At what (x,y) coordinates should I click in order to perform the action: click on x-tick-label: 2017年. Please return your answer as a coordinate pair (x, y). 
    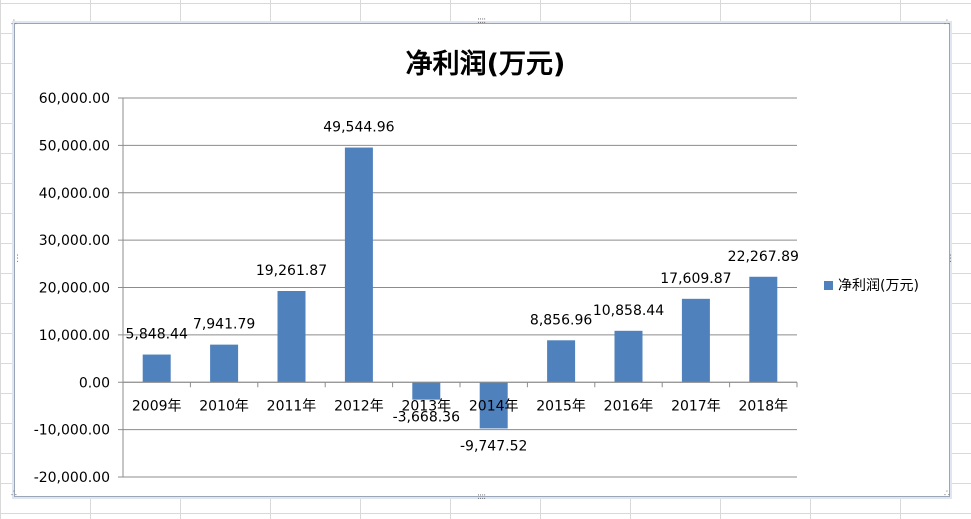
    Looking at the image, I should click on (696, 406).